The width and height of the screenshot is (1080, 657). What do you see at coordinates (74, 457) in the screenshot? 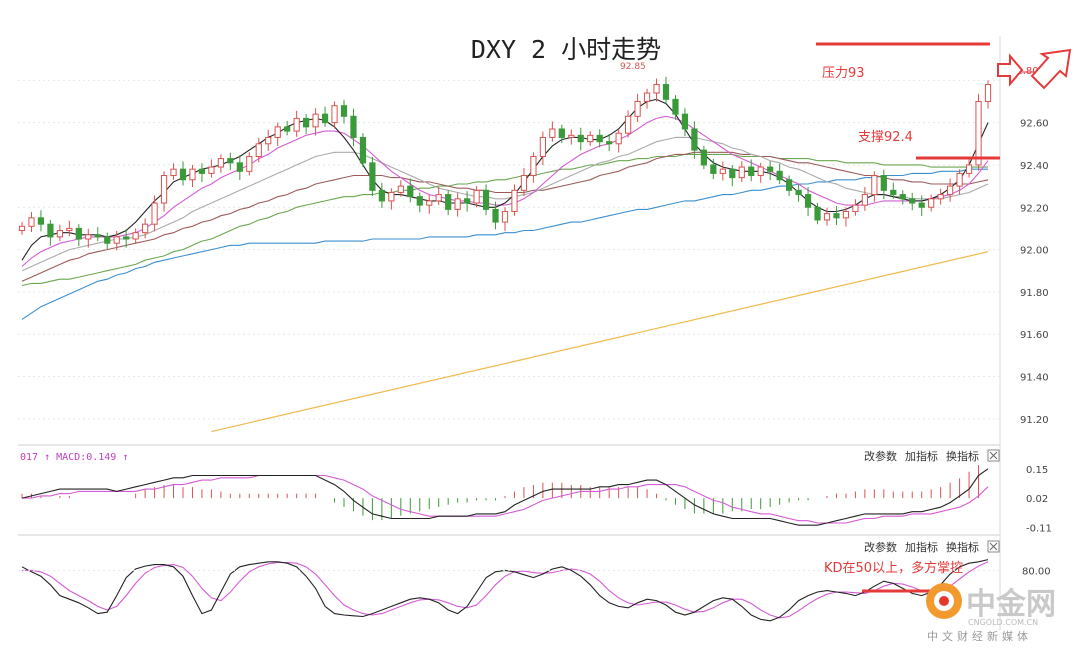
I see `macd-label: 017 ↑ MACD:0.149 ↑` at bounding box center [74, 457].